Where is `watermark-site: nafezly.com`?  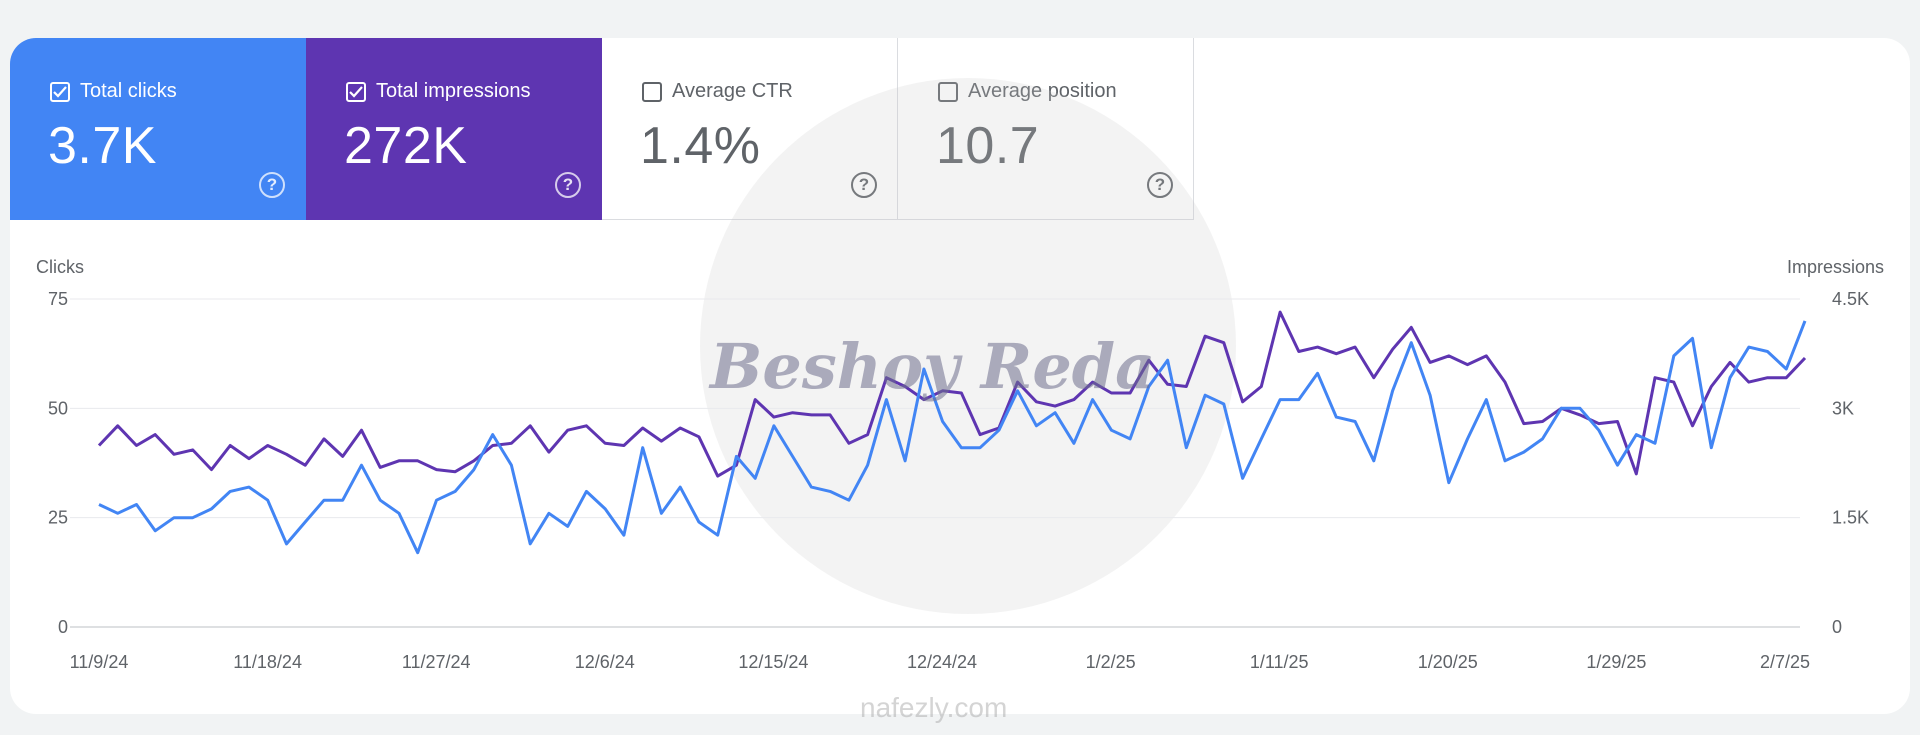 watermark-site: nafezly.com is located at coordinates (934, 707).